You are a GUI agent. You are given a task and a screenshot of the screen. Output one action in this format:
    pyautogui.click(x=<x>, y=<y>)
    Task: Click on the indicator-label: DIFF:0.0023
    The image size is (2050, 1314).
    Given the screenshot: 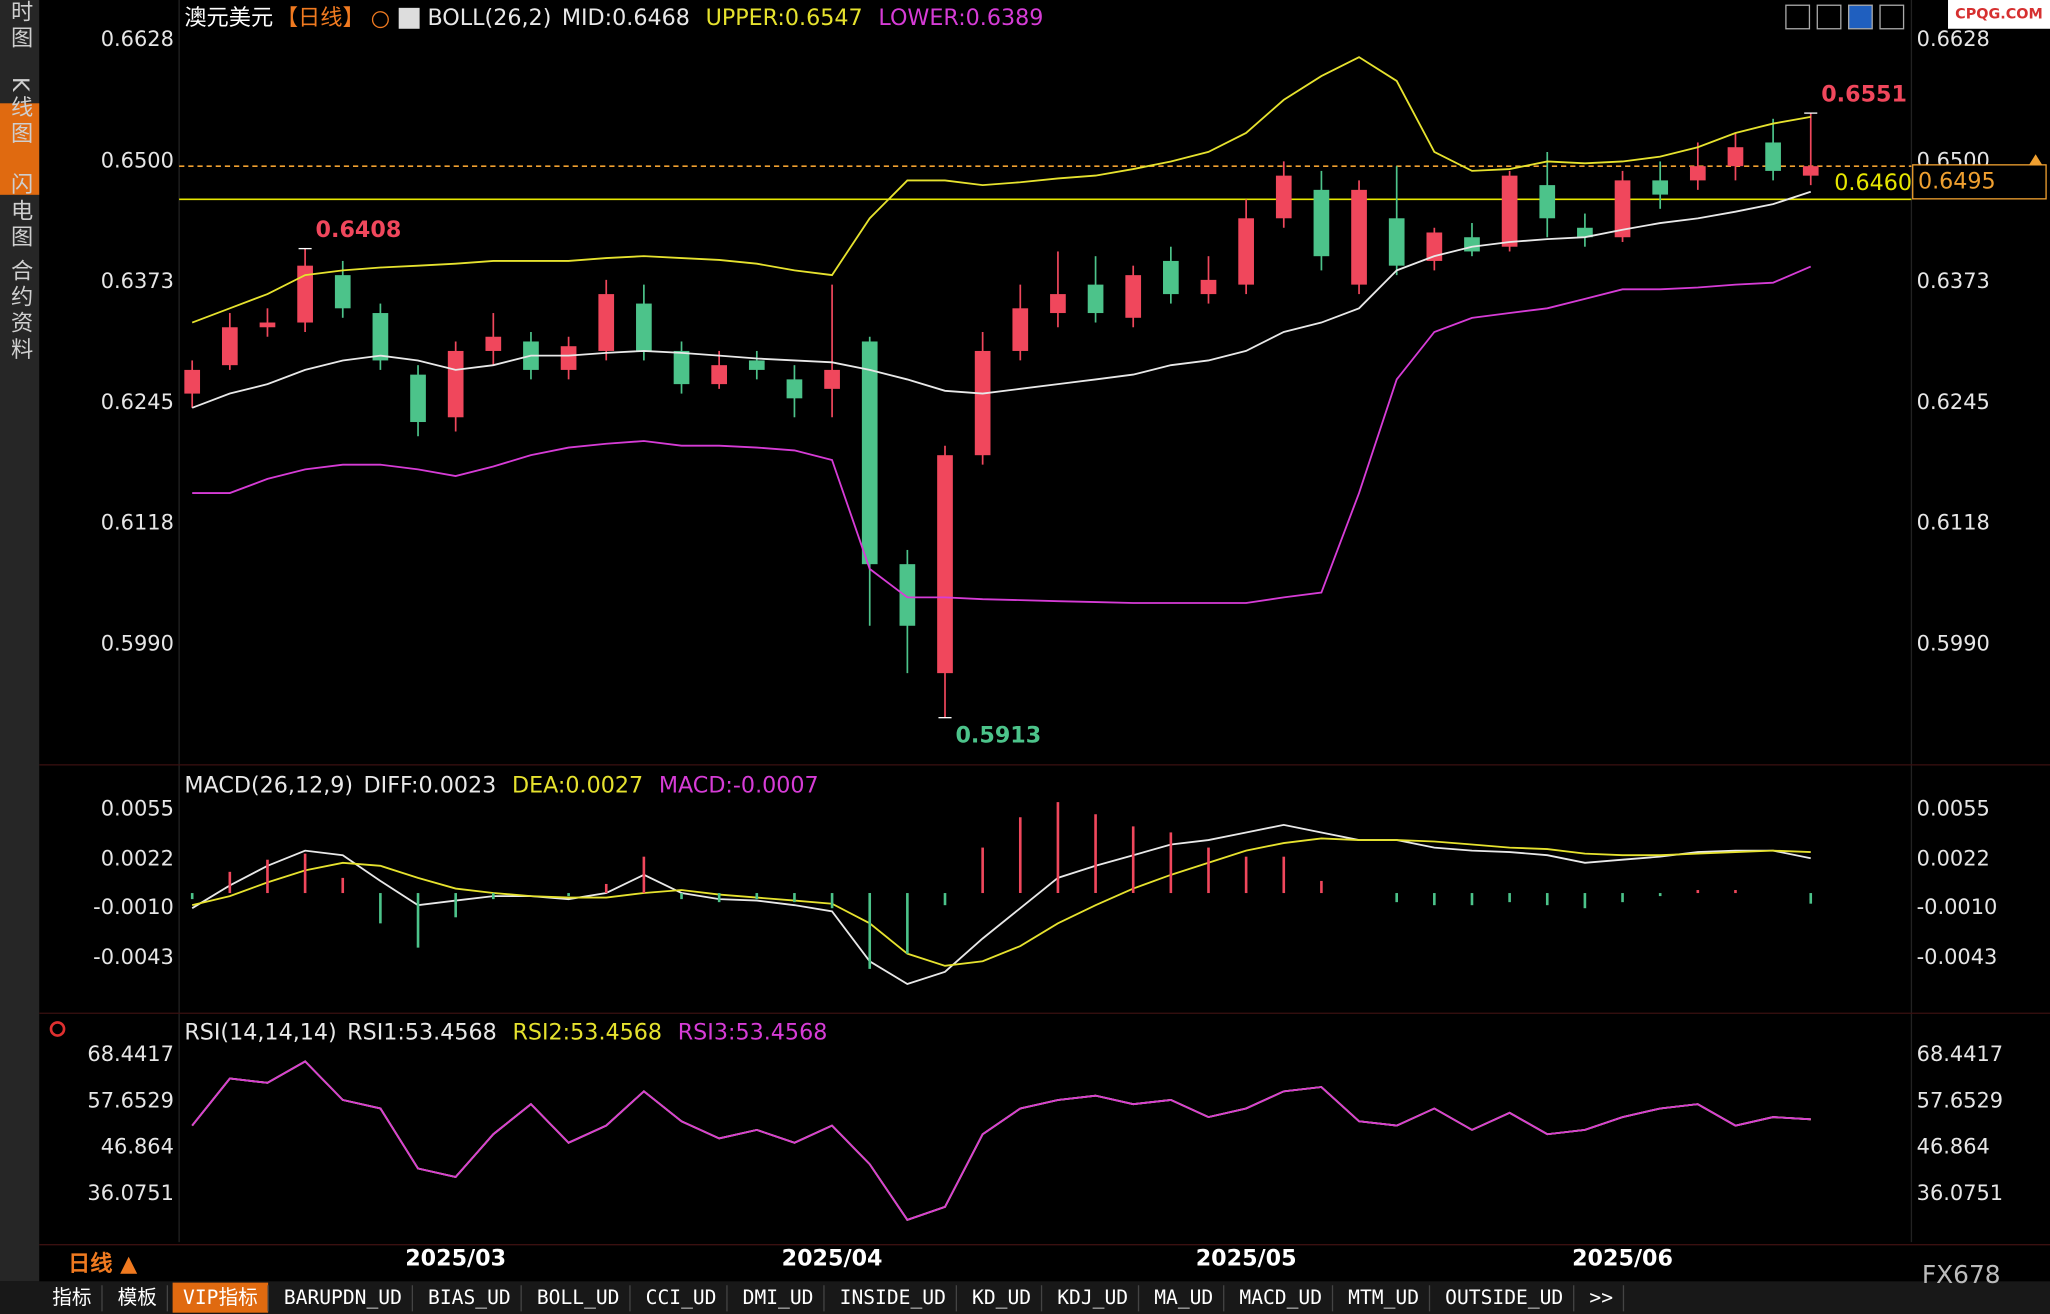 What is the action you would take?
    pyautogui.click(x=430, y=785)
    